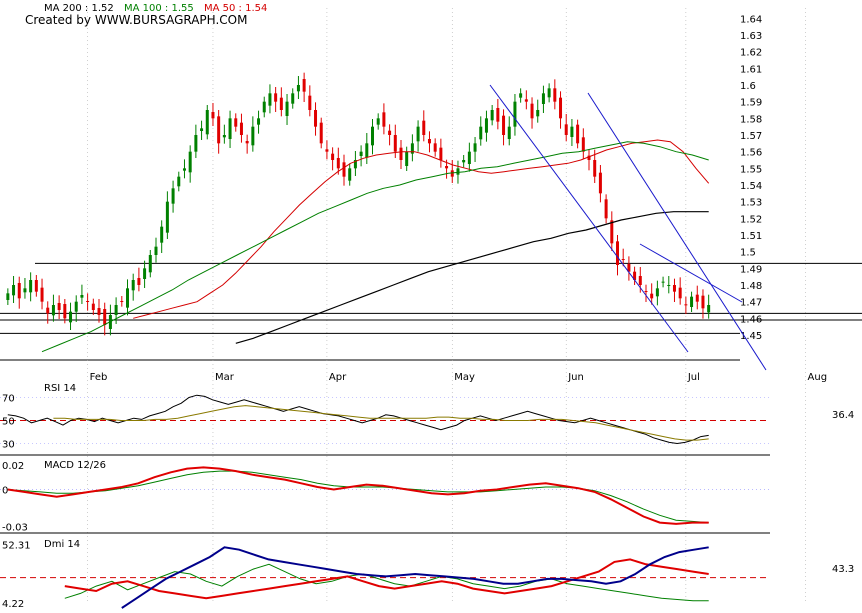 This screenshot has height=613, width=862. Describe the element at coordinates (748, 86) in the screenshot. I see `price-y-tick-4: 1.6` at that location.